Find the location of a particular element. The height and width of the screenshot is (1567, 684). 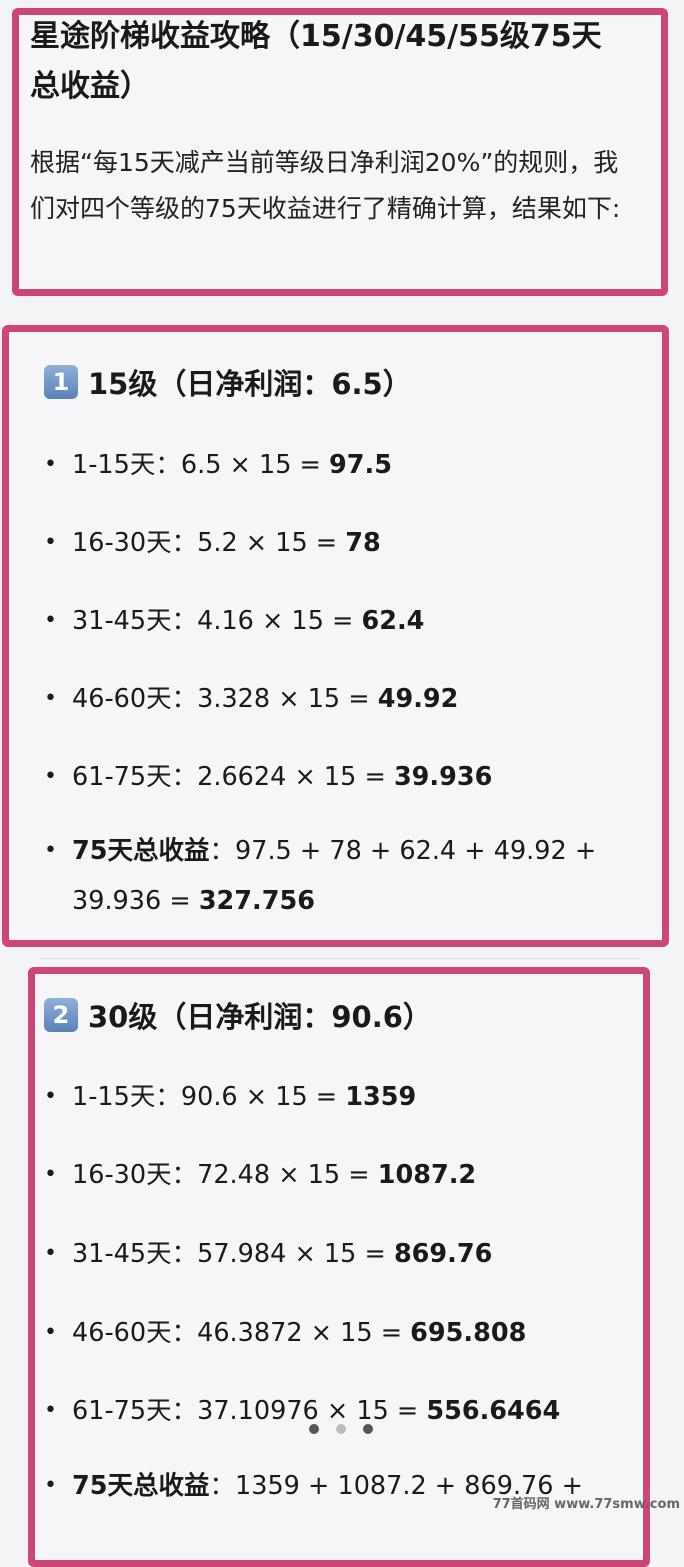

total-item: • 75天总收益：1359 + 1087.2 + 869.76 + is located at coordinates (339, 1486).